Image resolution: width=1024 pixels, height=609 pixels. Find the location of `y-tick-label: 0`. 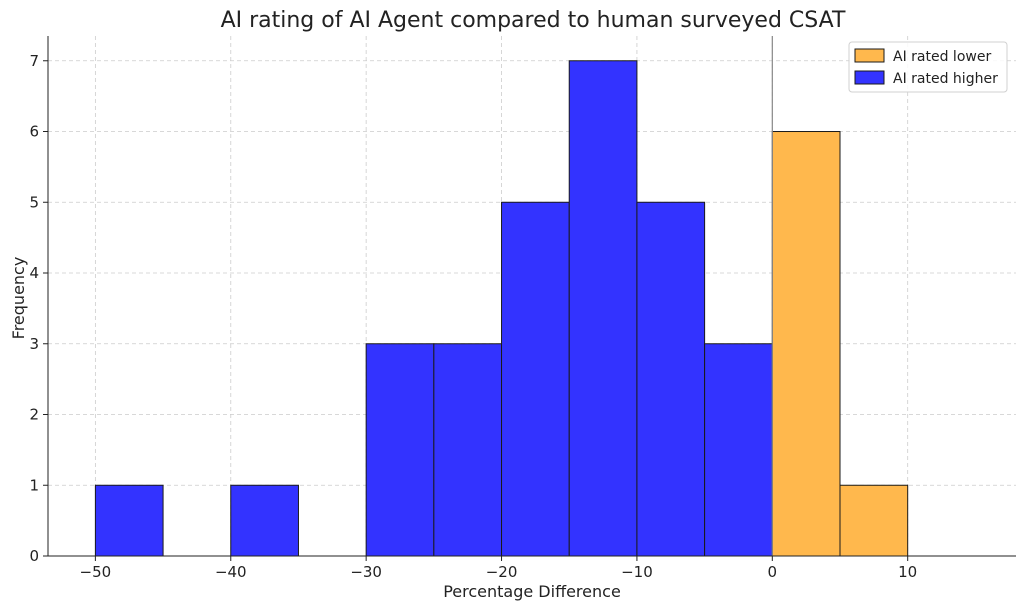

y-tick-label: 0 is located at coordinates (34, 556).